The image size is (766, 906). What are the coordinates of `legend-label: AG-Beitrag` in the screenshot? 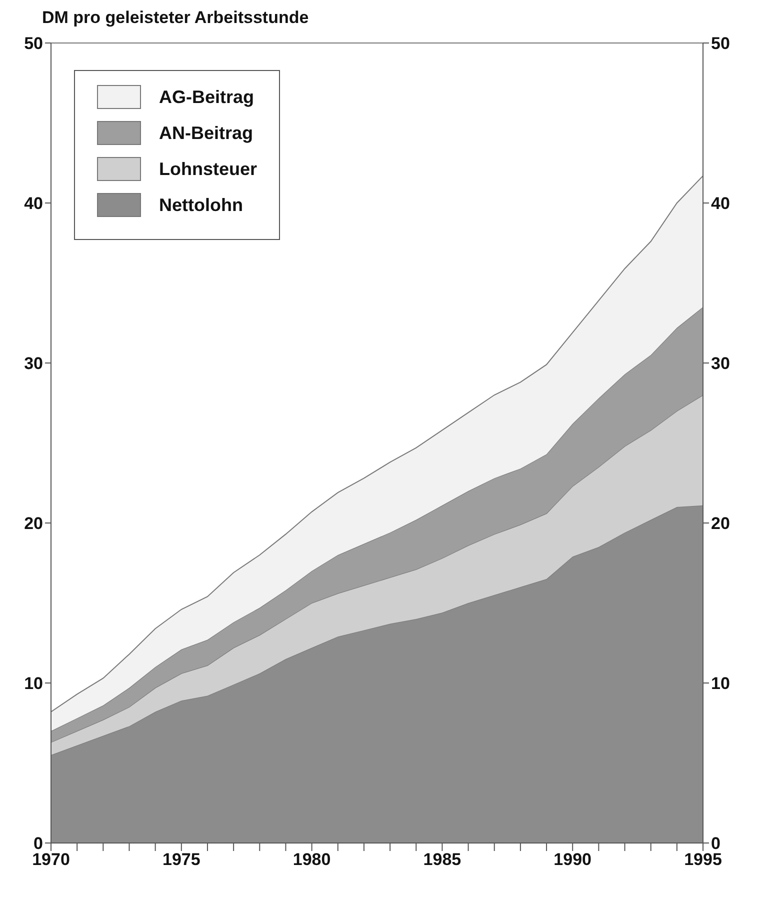 It's located at (206, 97).